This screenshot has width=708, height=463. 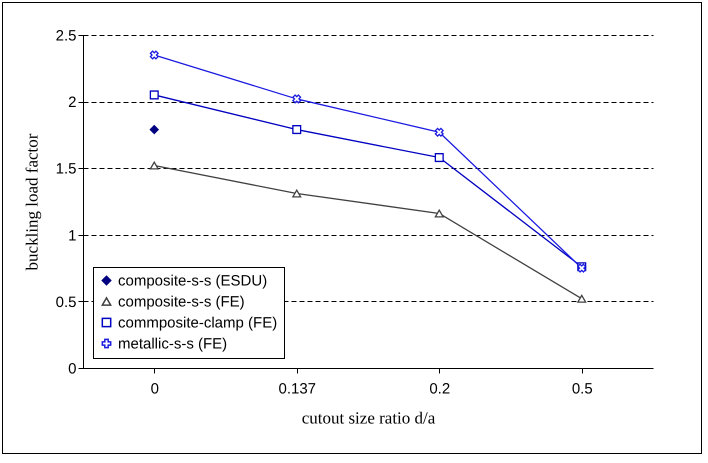 What do you see at coordinates (72, 369) in the screenshot?
I see `y-tick-label: 0` at bounding box center [72, 369].